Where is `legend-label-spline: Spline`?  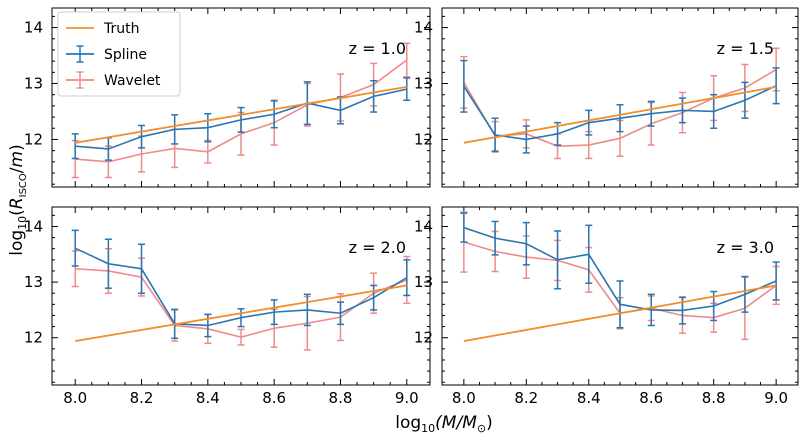
legend-label-spline: Spline is located at coordinates (125, 55).